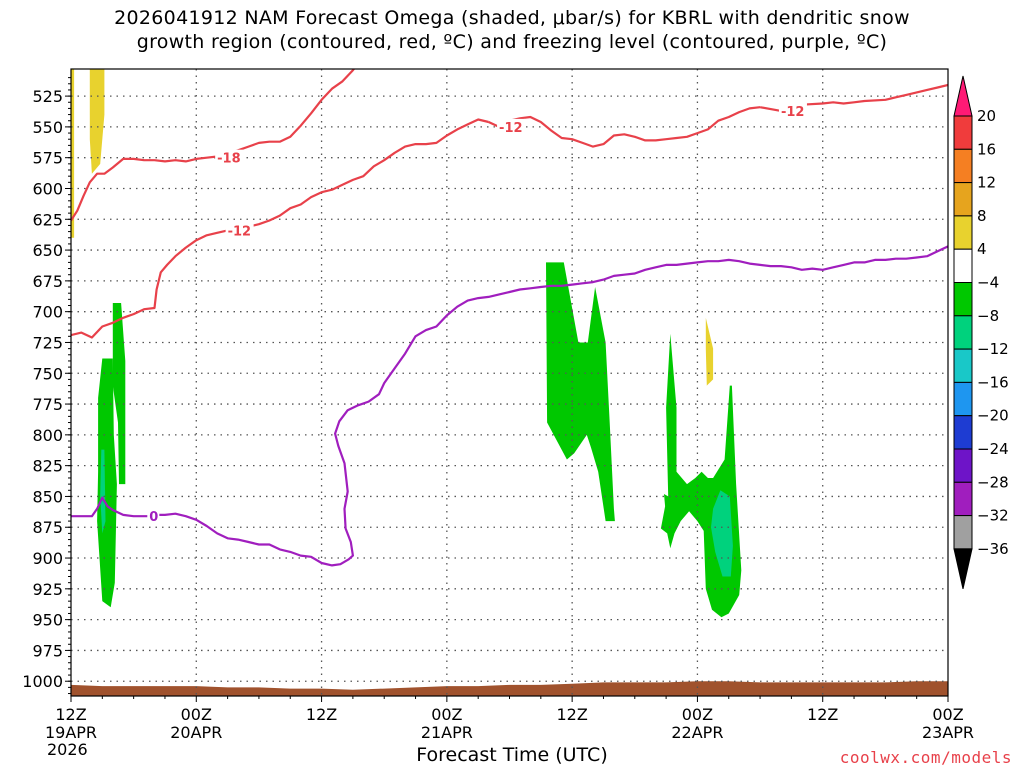  What do you see at coordinates (993, 482) in the screenshot?
I see `colorbar-label-11: −28` at bounding box center [993, 482].